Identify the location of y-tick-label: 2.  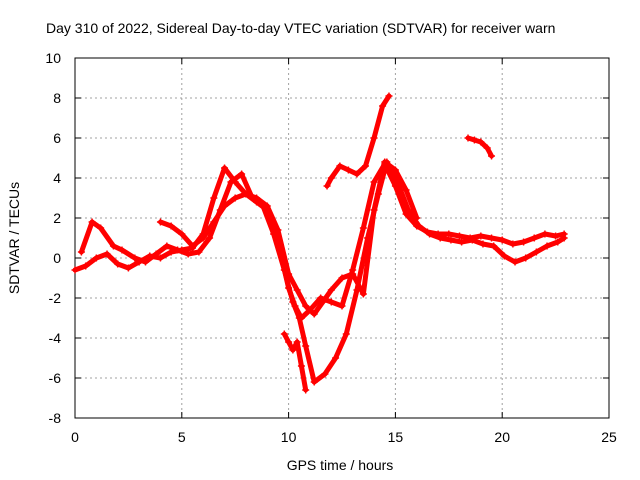
(57, 218).